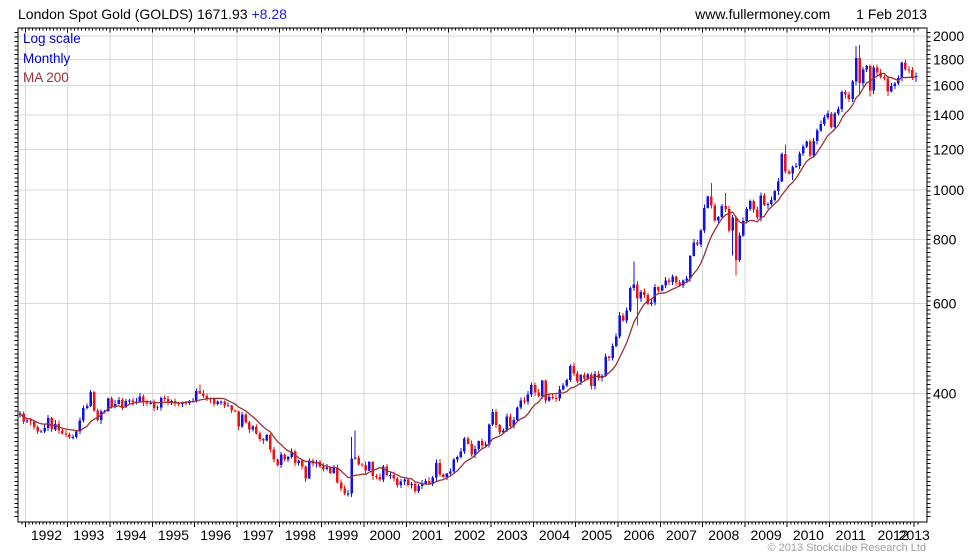 The height and width of the screenshot is (560, 980). What do you see at coordinates (385, 535) in the screenshot?
I see `x-tick-label: 2000` at bounding box center [385, 535].